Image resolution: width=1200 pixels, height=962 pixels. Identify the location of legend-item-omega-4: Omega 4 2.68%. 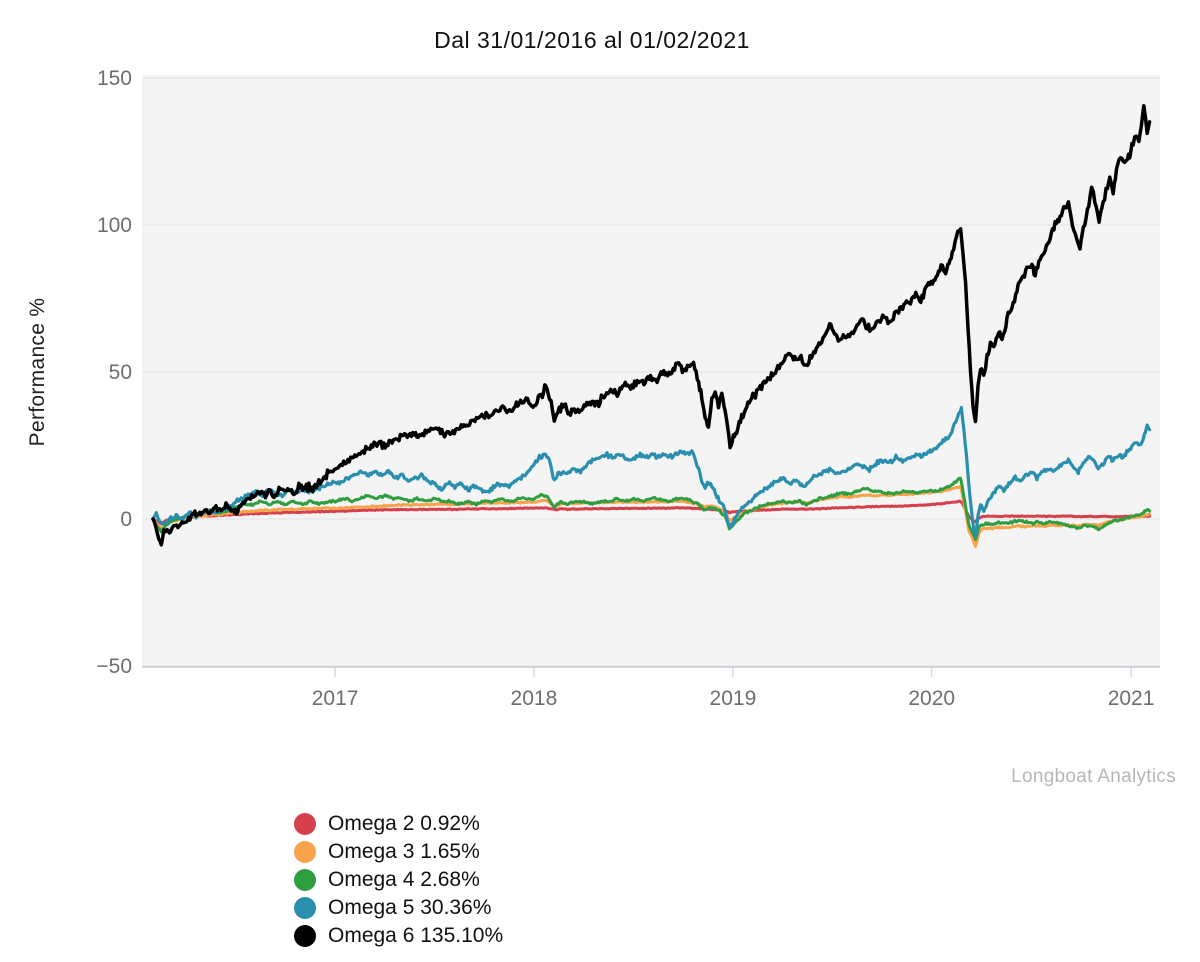
(398, 879).